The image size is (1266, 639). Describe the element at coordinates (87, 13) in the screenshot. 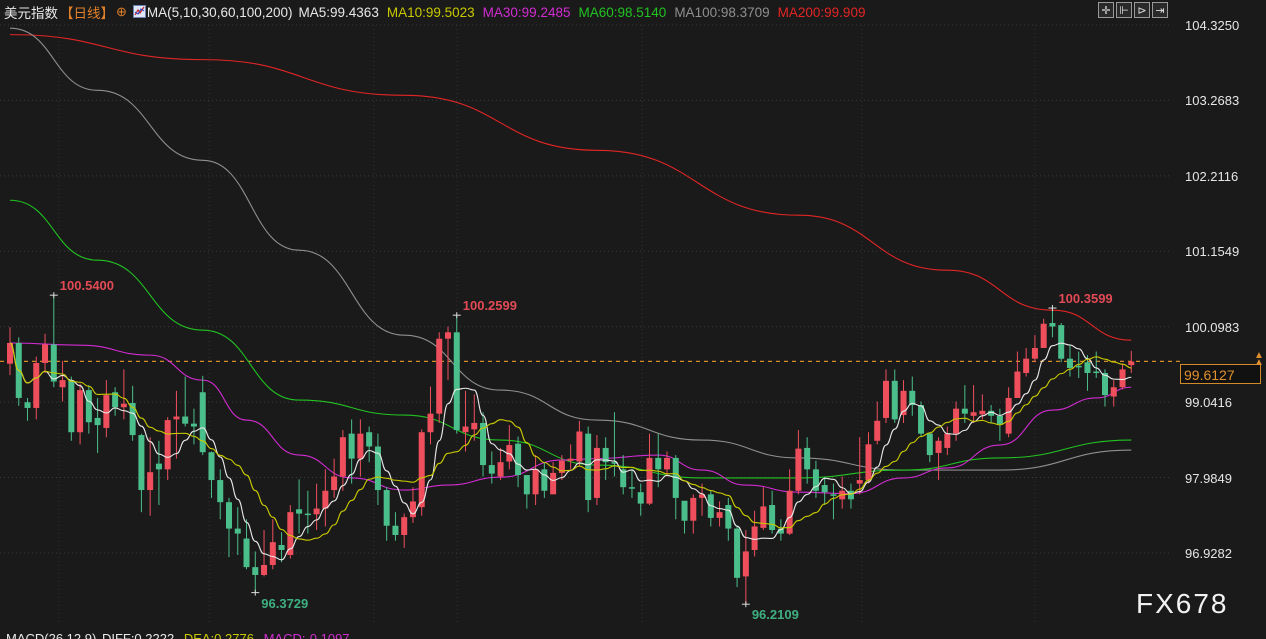

I see `period-label: 【日线】` at that location.